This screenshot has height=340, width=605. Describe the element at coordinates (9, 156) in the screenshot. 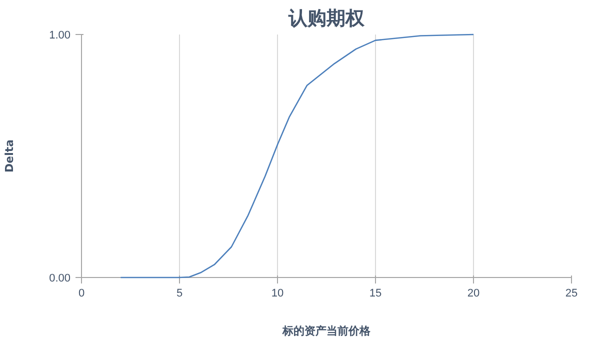

I see `y-axis-title: Delta` at that location.